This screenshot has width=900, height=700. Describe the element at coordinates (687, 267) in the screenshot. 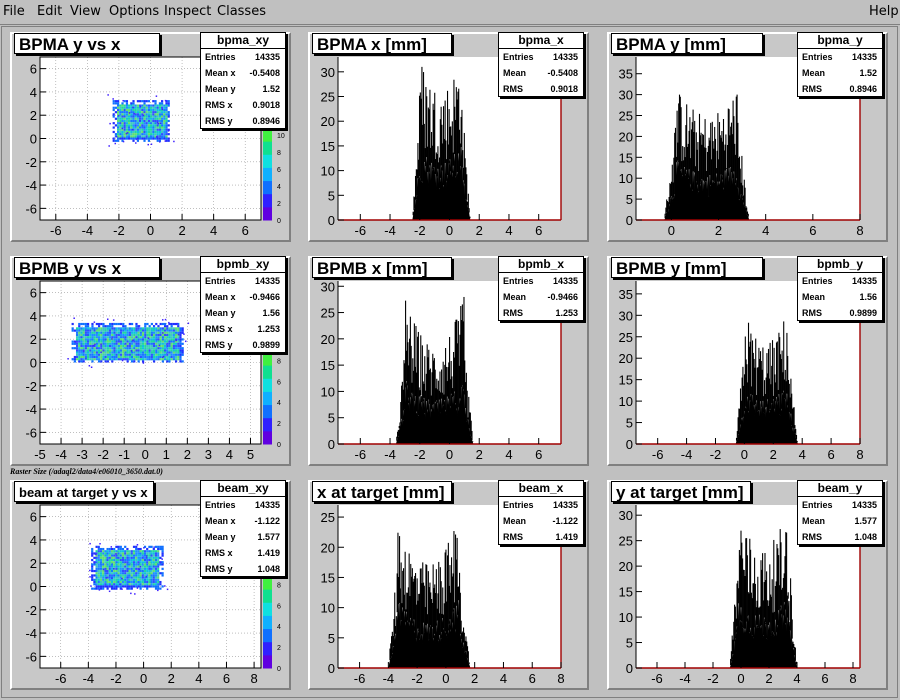

I see `plot-title: BPMB y [mm]` at that location.